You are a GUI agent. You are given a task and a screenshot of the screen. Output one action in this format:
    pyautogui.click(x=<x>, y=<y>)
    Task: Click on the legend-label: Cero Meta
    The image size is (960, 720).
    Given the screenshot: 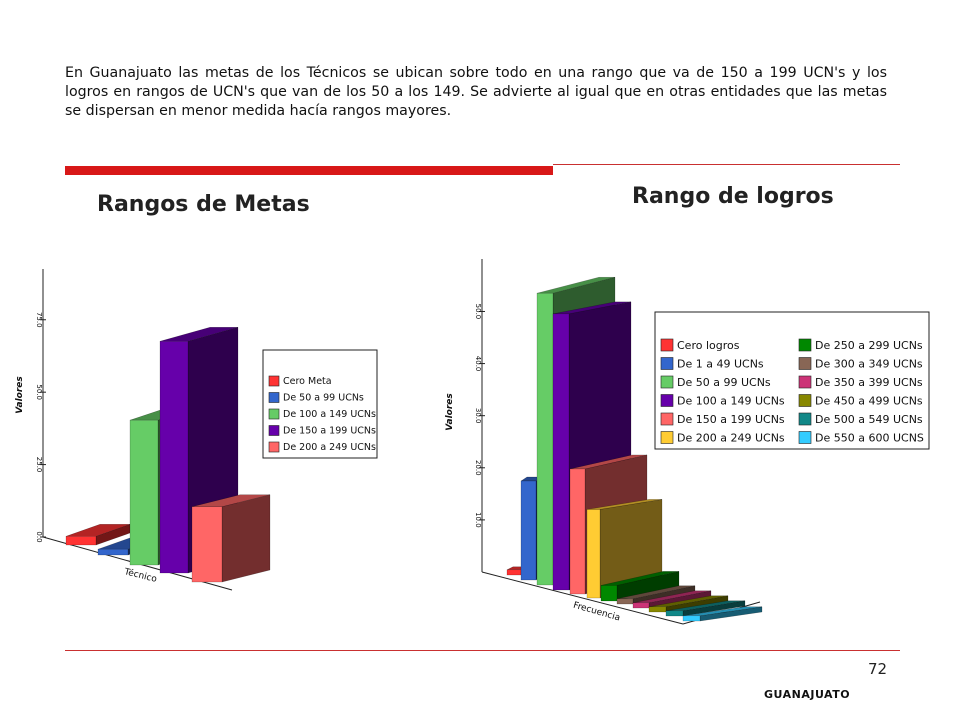 What is the action you would take?
    pyautogui.click(x=307, y=381)
    